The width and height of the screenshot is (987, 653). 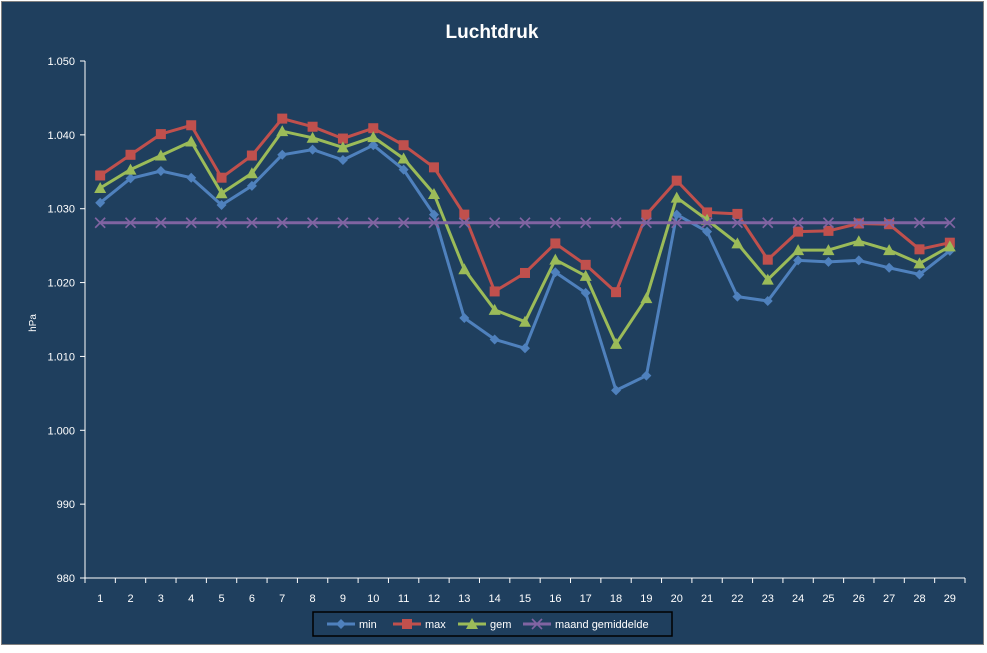 I want to click on y-tick-label: 1.000, so click(x=61, y=431).